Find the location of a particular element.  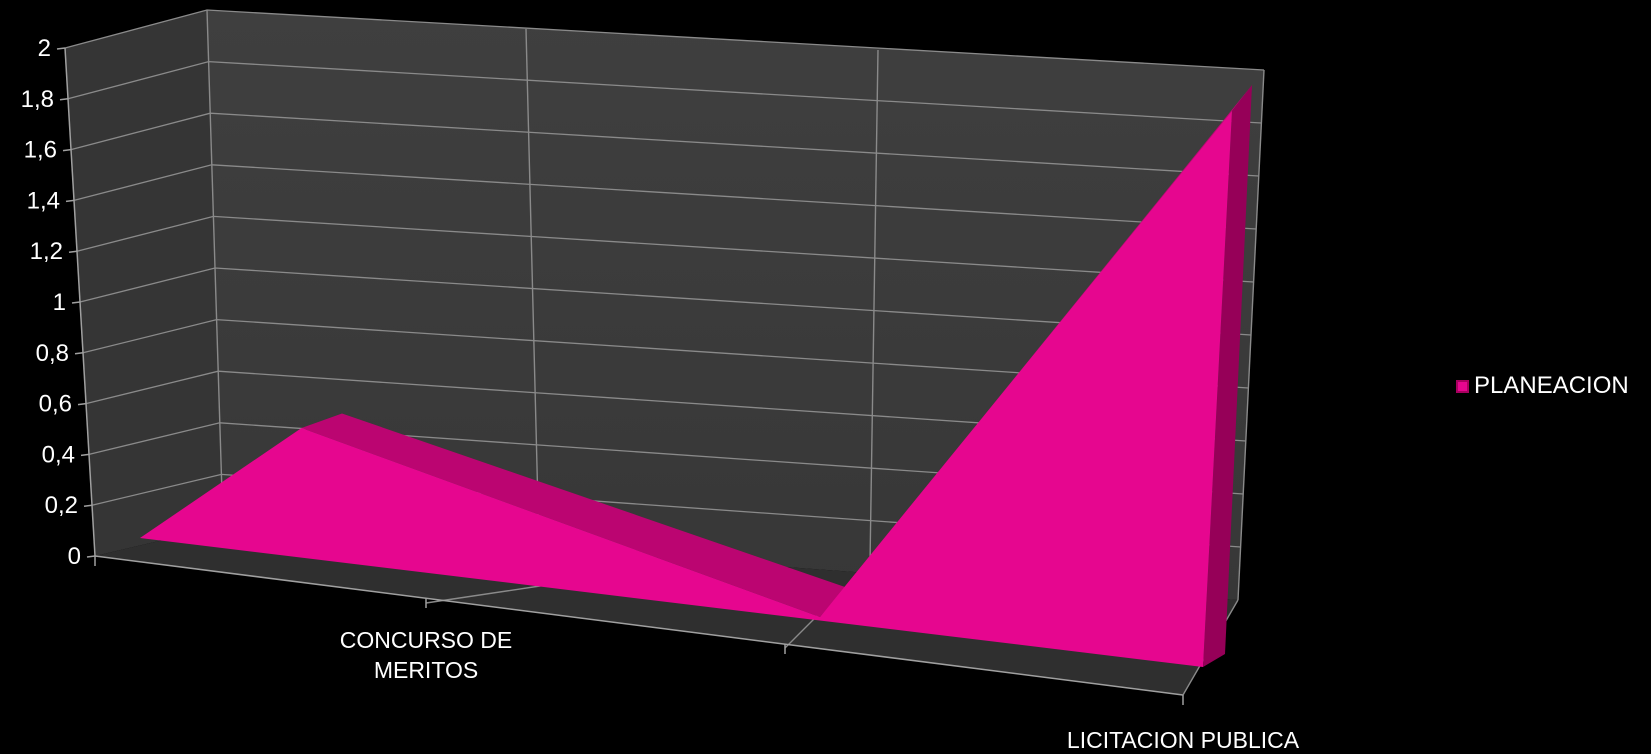

y-tick-label: 0,2 is located at coordinates (61, 505).